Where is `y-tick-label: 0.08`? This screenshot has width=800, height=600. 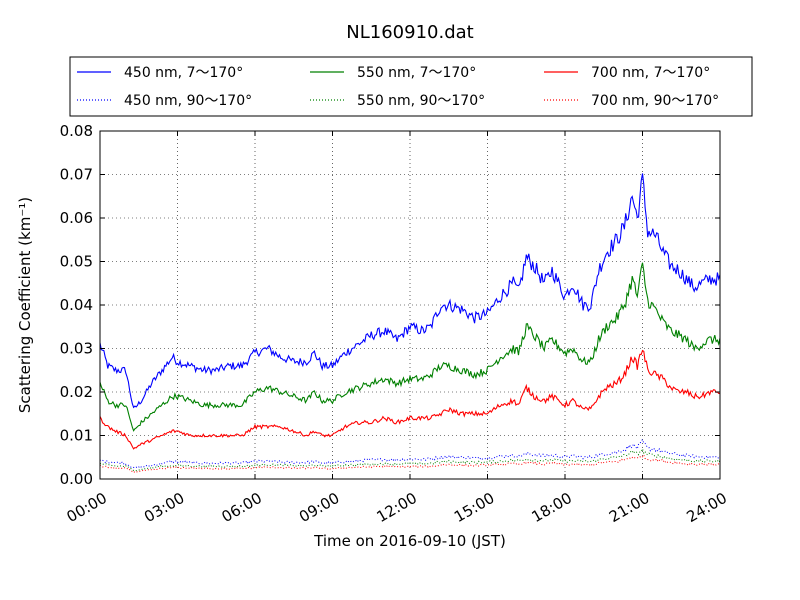 y-tick-label: 0.08 is located at coordinates (76, 131).